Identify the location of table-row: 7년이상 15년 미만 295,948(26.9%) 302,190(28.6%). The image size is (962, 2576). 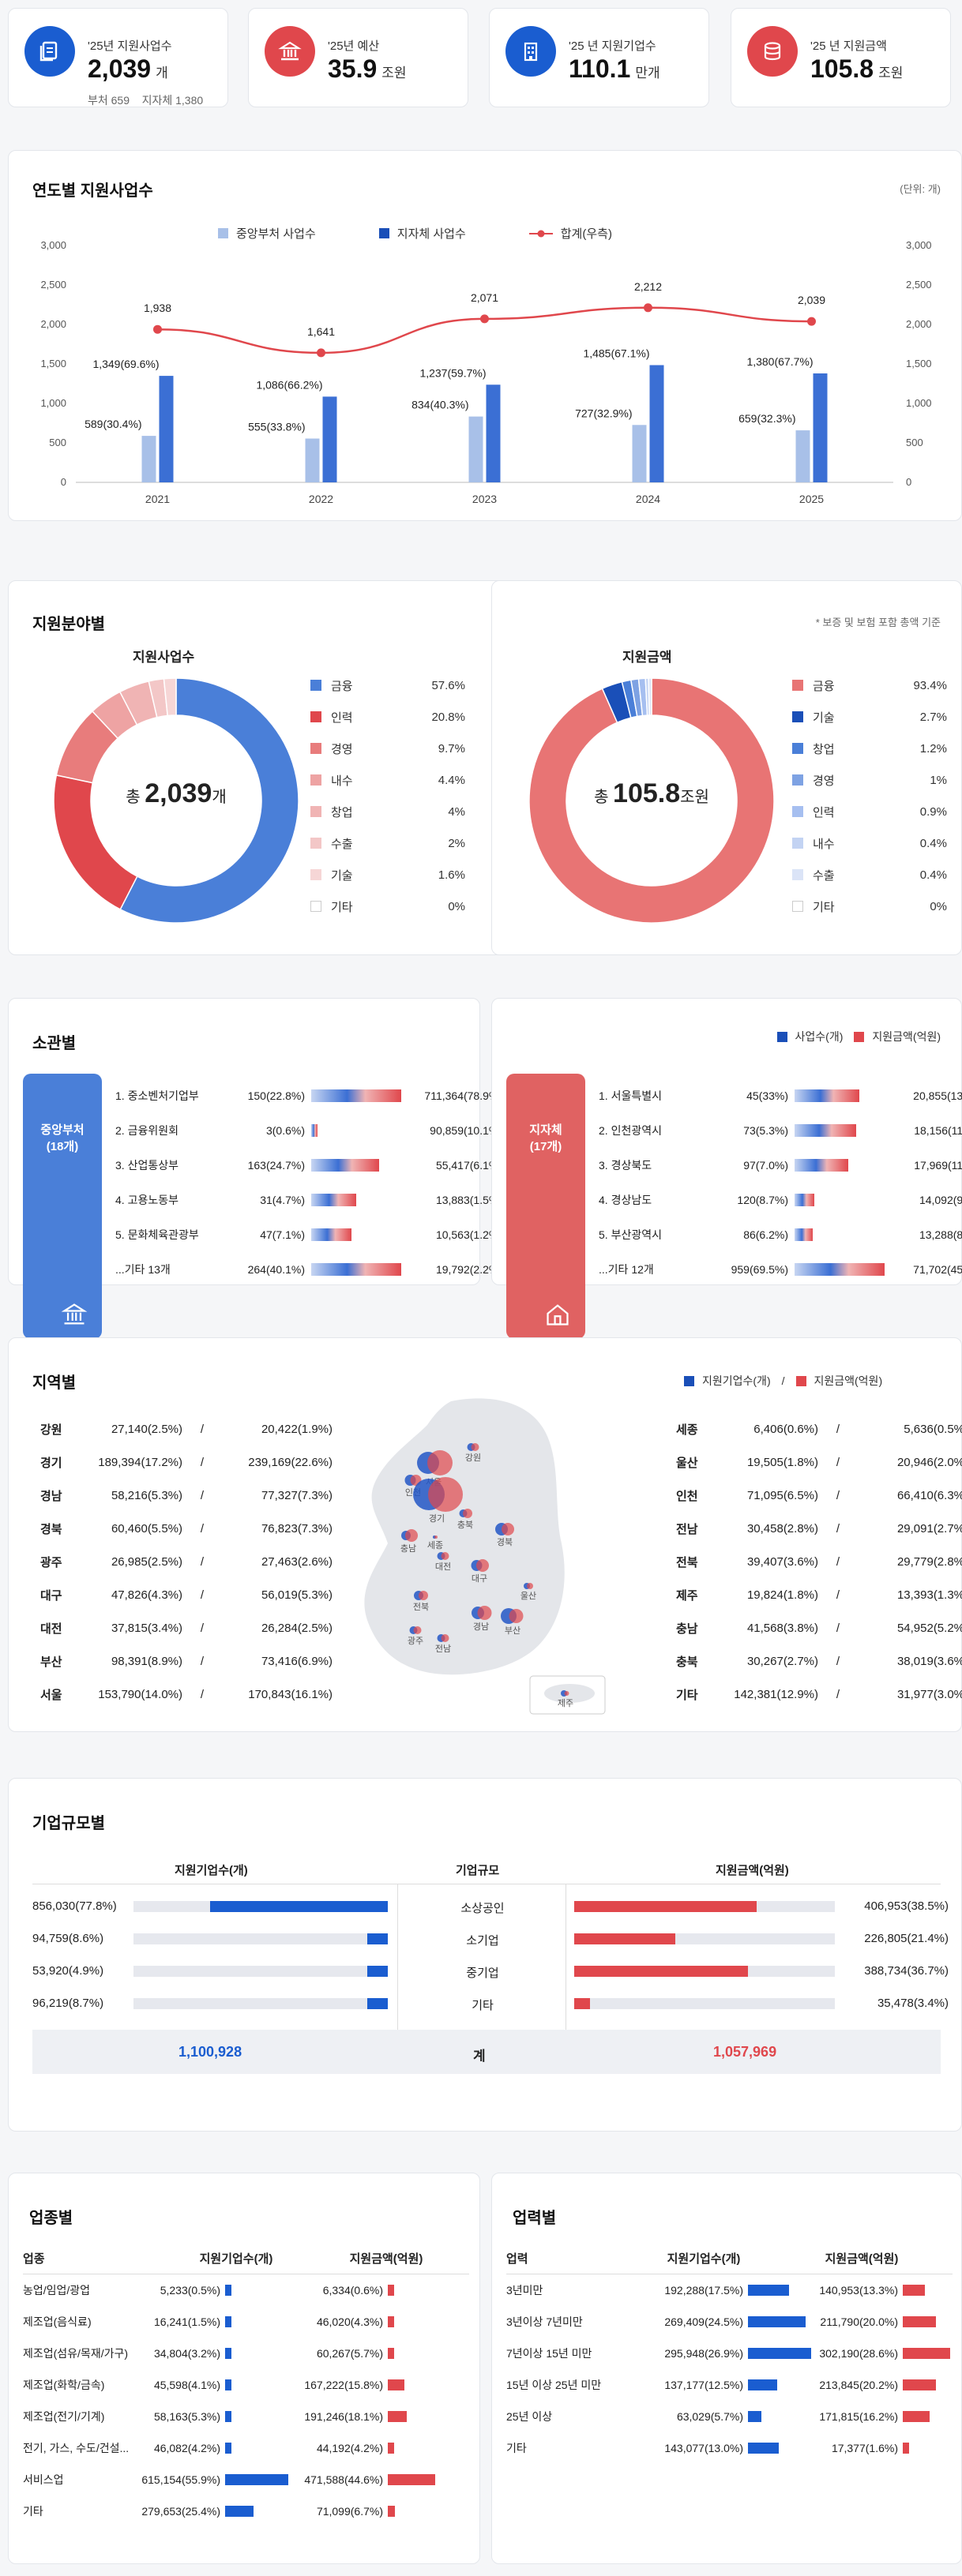
(730, 2353).